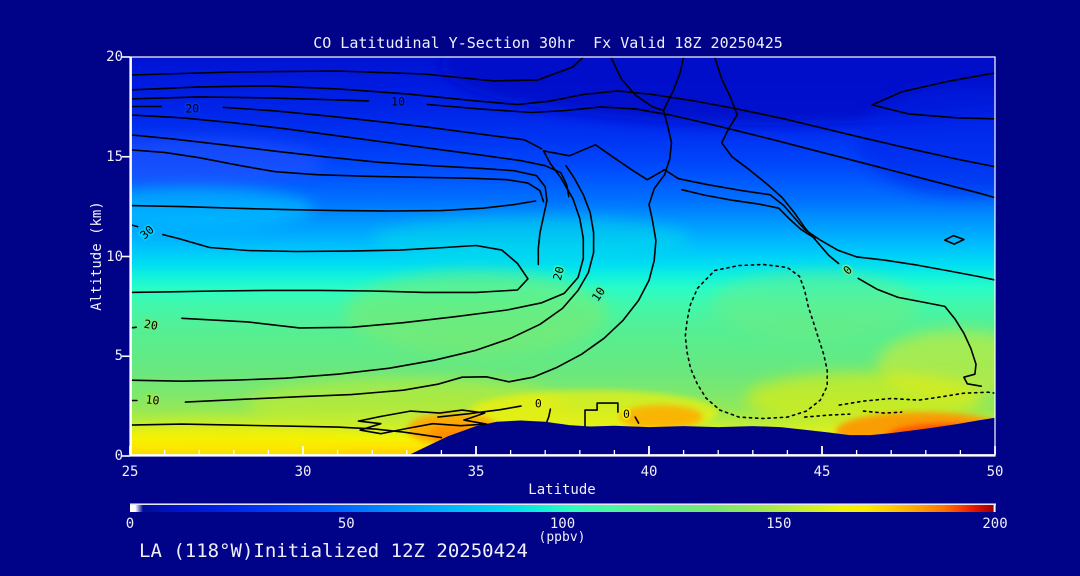  Describe the element at coordinates (118, 456) in the screenshot. I see `y-tick-label: 0` at that location.